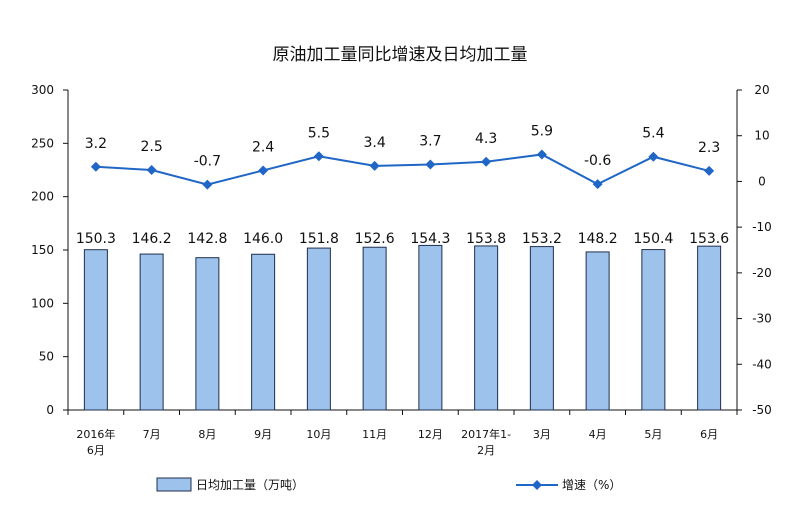 The image size is (800, 510). Describe the element at coordinates (96, 239) in the screenshot. I see `bar-data-label: 150.3` at that location.